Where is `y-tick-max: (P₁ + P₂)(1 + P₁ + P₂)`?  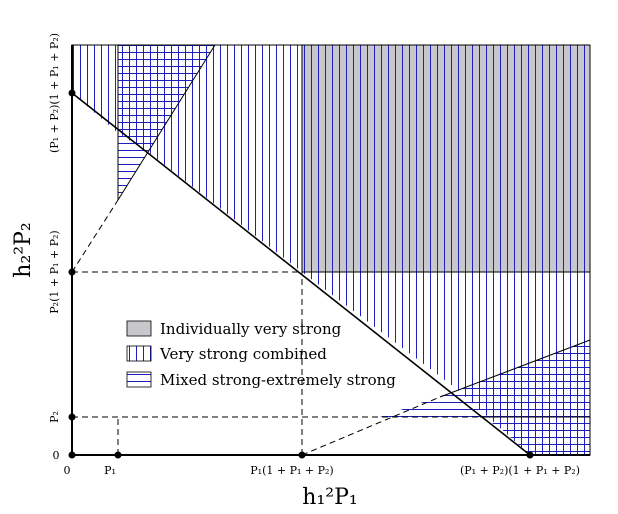 y-tick-max: (P₁ + P₂)(1 + P₁ + P₂) is located at coordinates (54, 93).